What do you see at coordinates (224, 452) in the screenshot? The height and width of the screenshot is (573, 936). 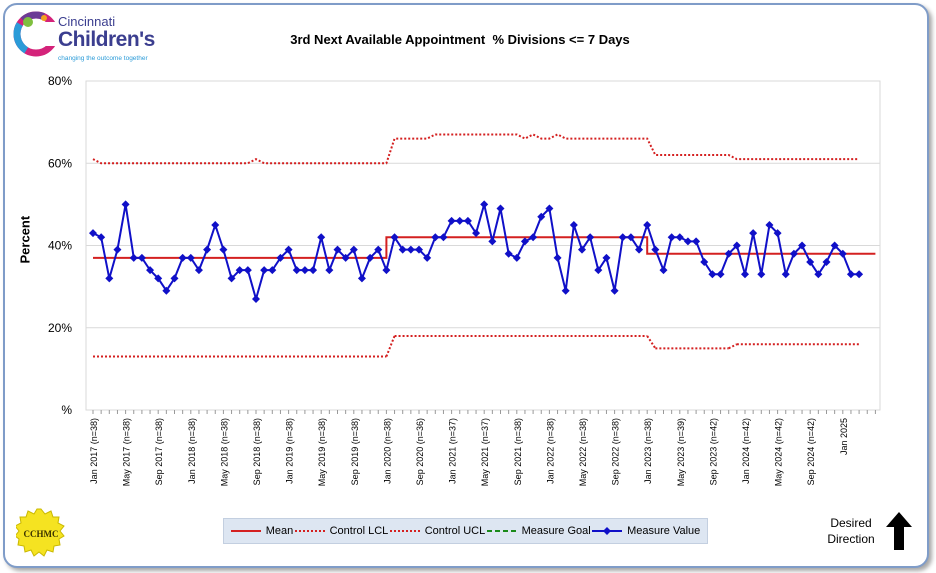 I see `x-tick-label: May 2018 (n=38)` at bounding box center [224, 452].